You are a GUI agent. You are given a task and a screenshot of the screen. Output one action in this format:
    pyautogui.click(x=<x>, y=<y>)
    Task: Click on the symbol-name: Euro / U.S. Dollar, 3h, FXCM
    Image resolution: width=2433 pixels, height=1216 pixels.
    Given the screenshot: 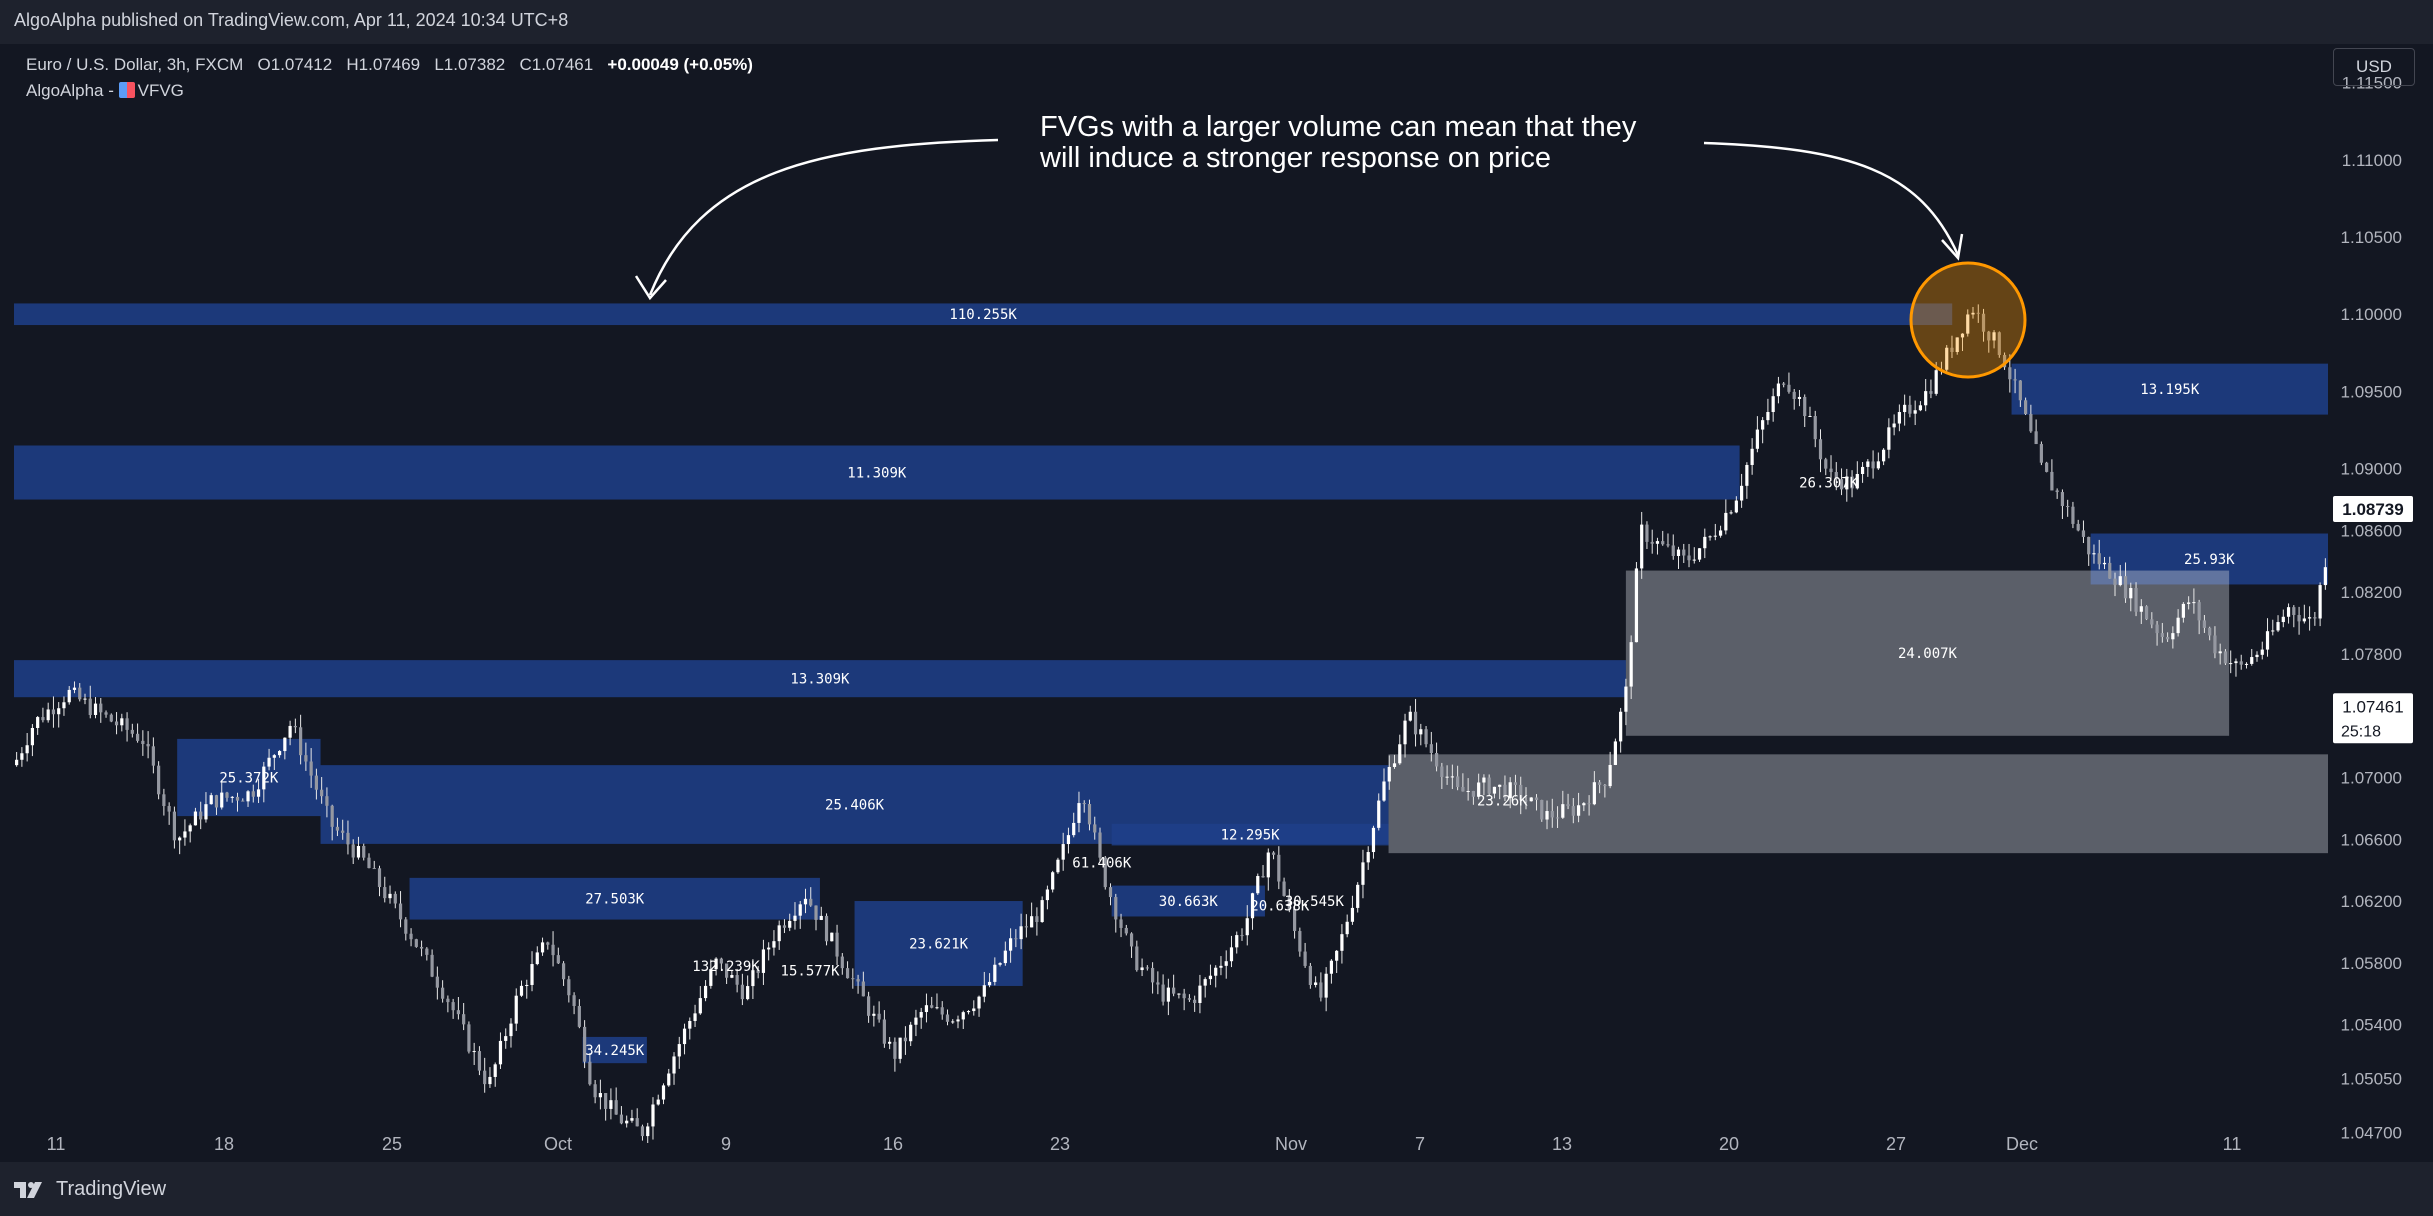 What is the action you would take?
    pyautogui.click(x=135, y=64)
    